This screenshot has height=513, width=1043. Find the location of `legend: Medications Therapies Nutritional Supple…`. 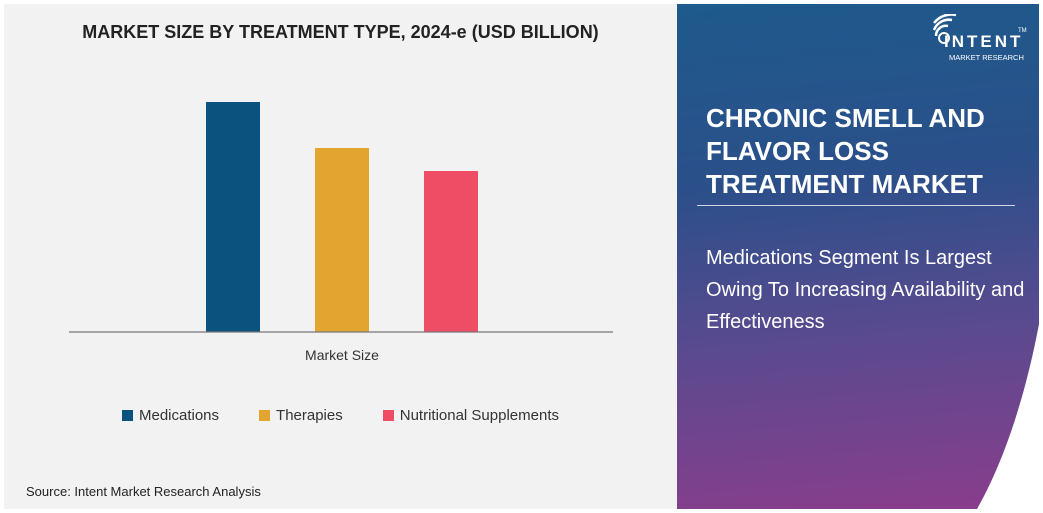

legend: Medications Therapies Nutritional Supple… is located at coordinates (340, 415).